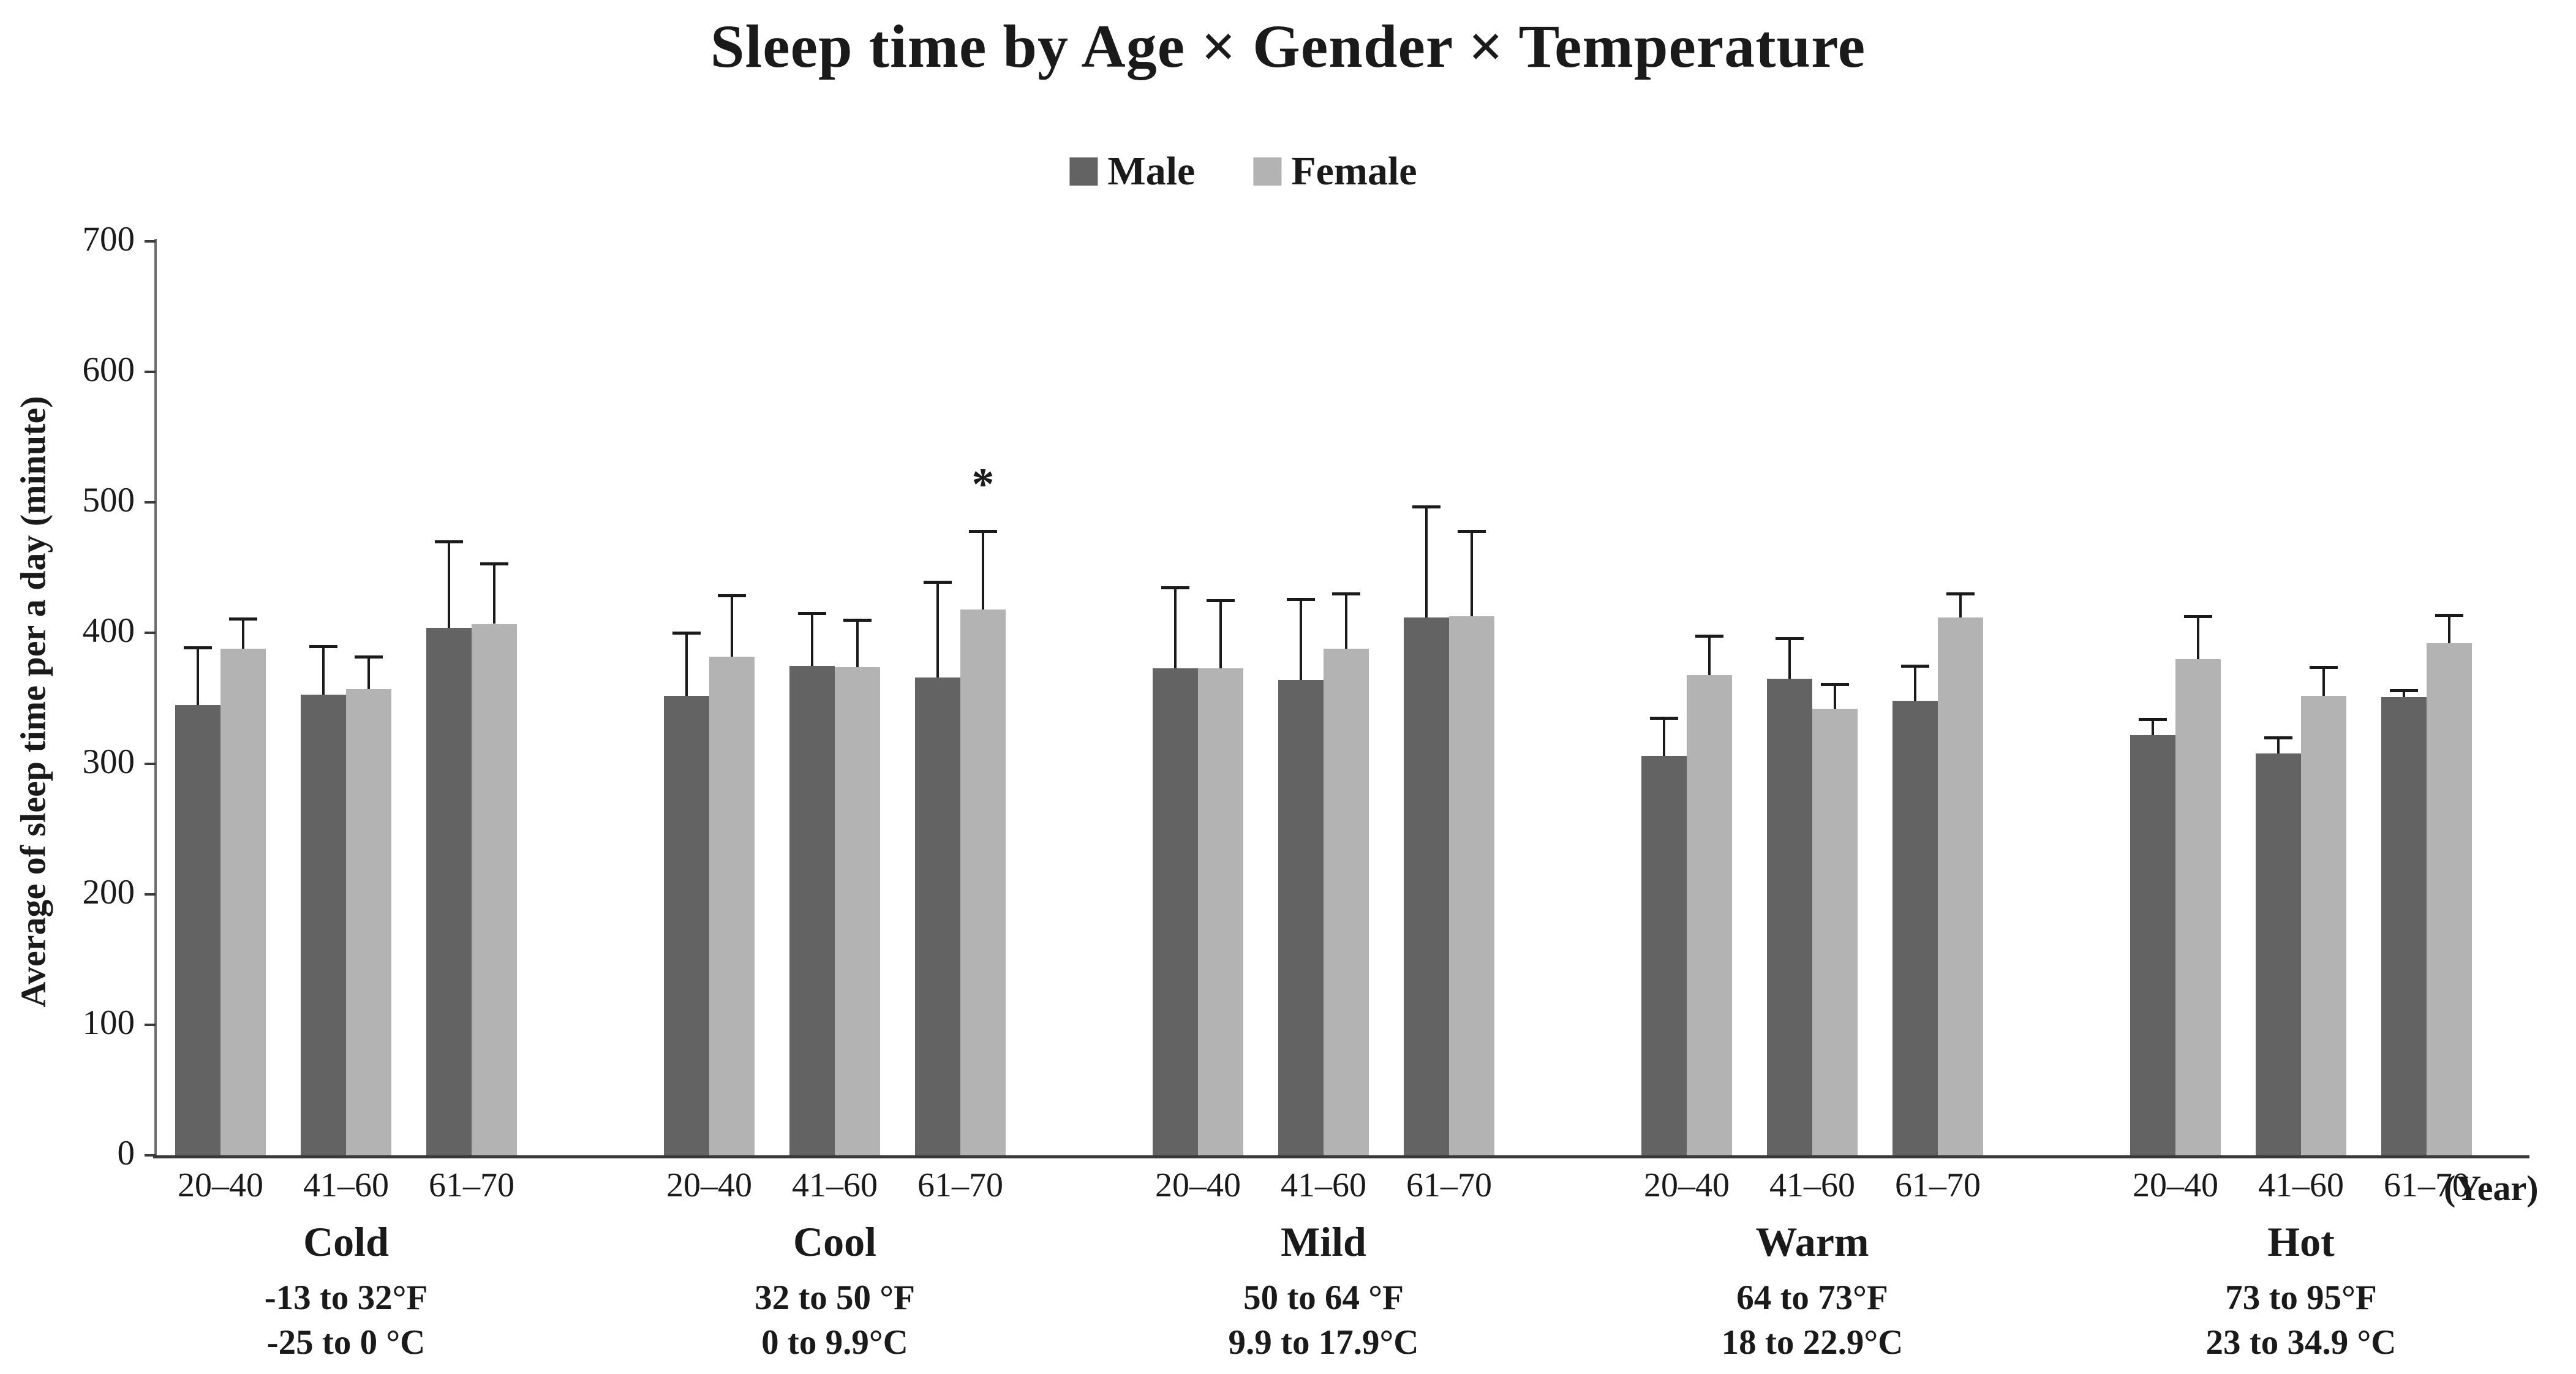  I want to click on temp-f-label-hot: 73 to 95°F, so click(2301, 1297).